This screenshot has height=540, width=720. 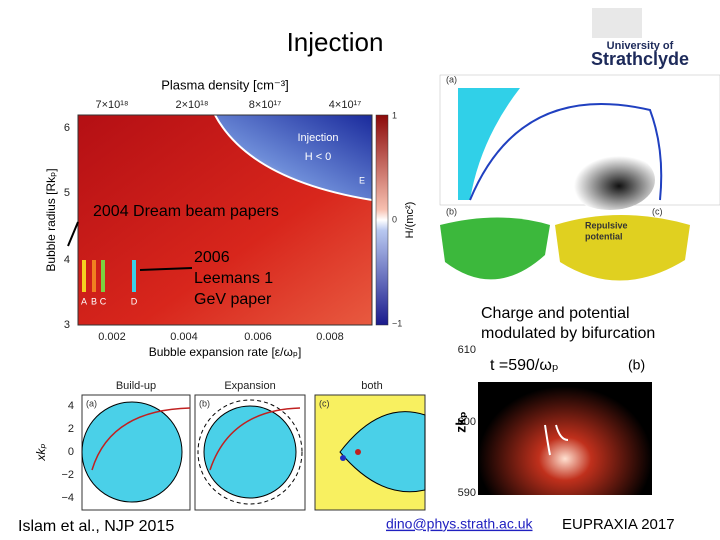 I want to click on y-tick-label: 0, so click(x=71, y=452).